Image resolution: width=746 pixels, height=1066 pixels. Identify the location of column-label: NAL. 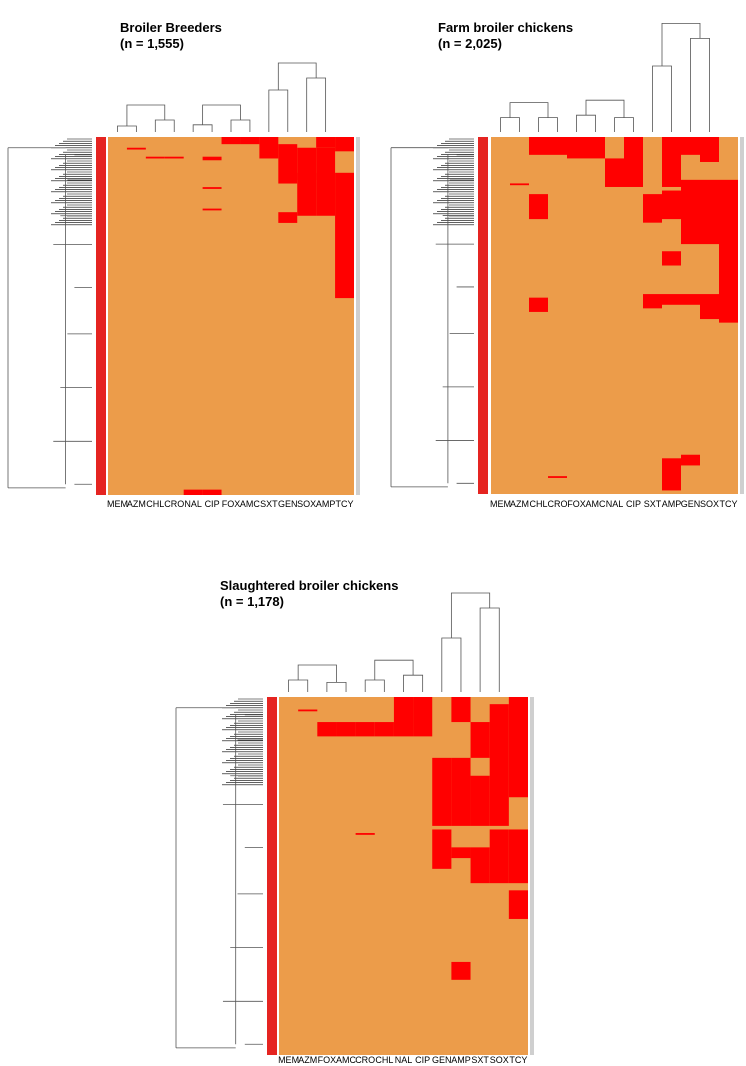
(615, 504).